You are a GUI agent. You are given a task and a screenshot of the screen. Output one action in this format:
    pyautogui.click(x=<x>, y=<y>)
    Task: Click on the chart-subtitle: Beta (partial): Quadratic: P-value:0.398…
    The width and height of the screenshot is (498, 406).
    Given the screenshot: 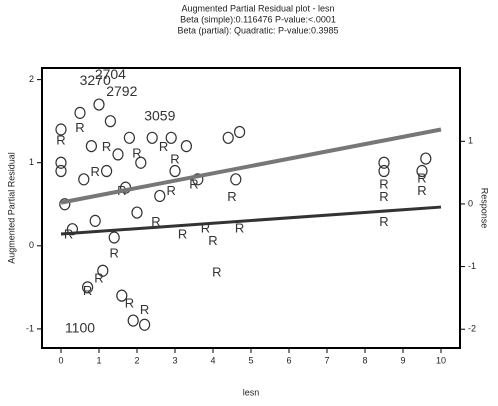 What is the action you would take?
    pyautogui.click(x=257, y=30)
    